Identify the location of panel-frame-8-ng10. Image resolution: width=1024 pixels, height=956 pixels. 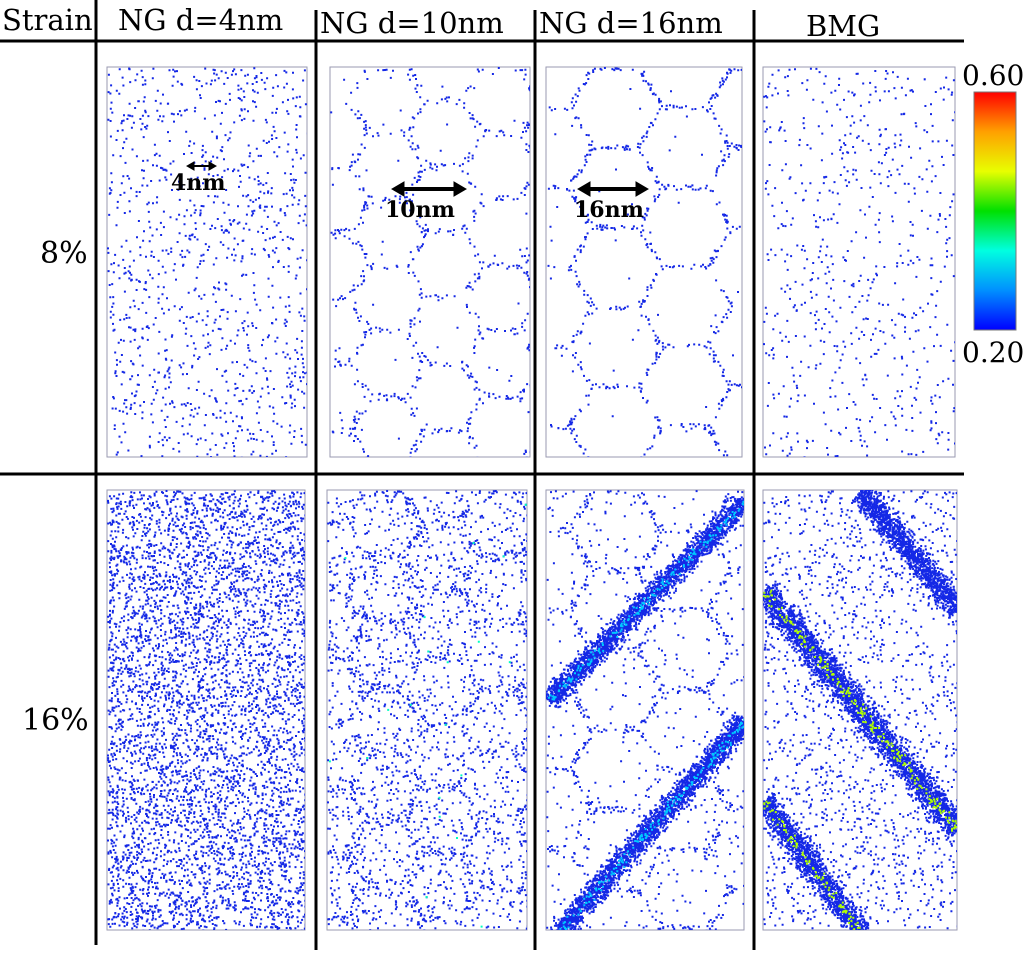
(430, 262).